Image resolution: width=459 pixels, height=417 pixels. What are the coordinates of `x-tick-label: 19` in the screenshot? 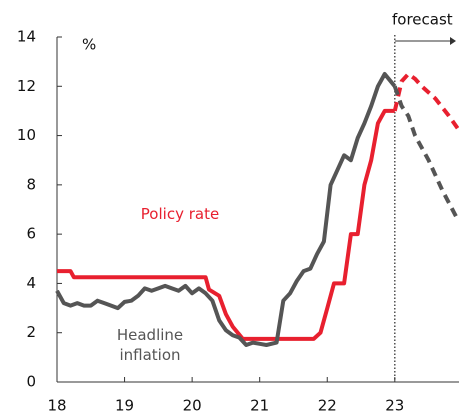 It's located at (124, 406).